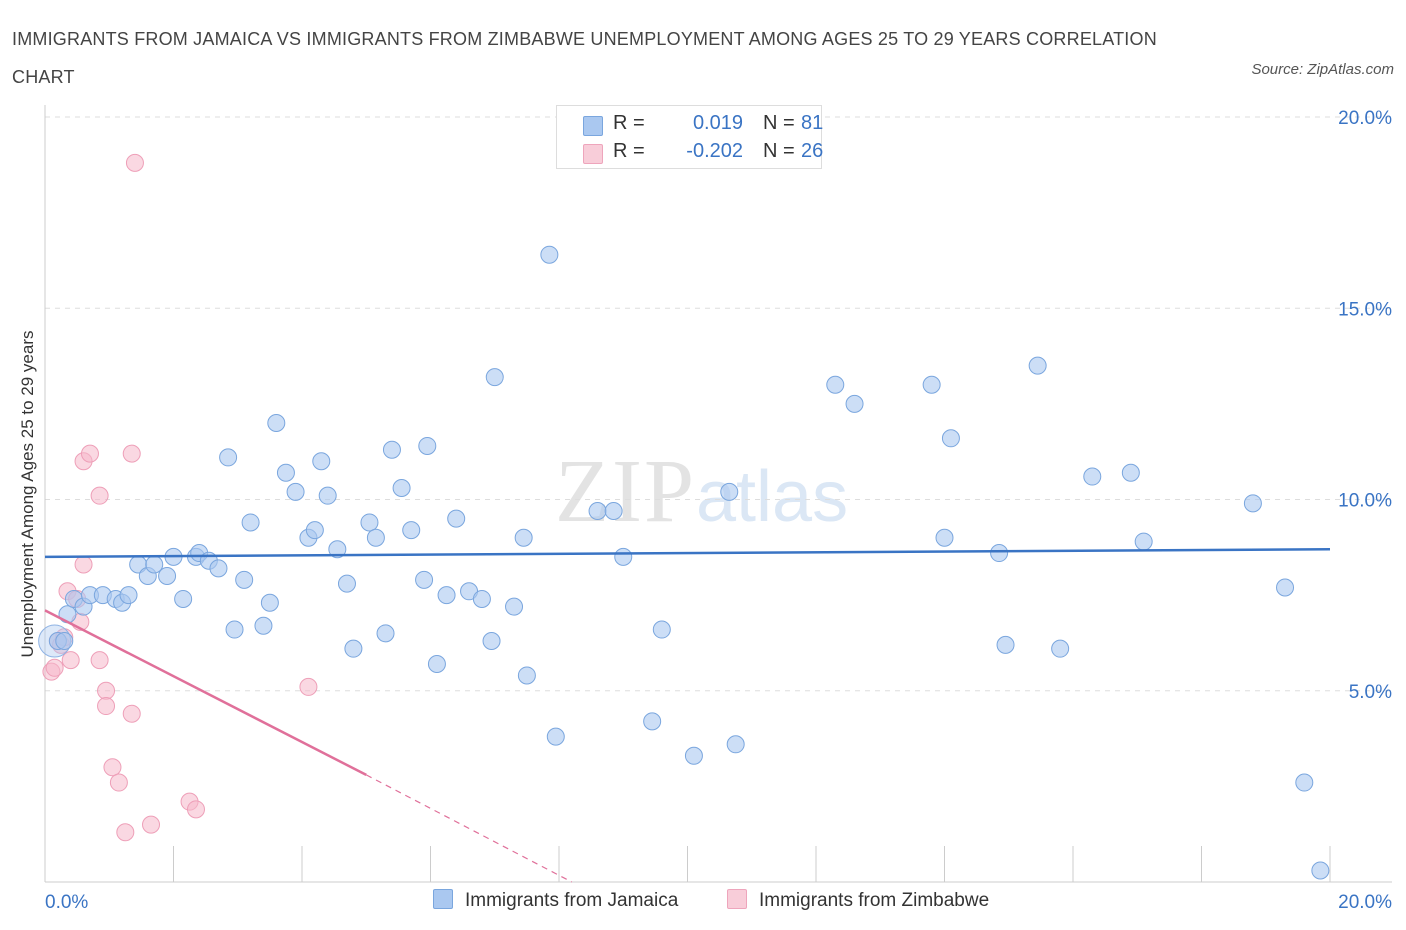  Describe the element at coordinates (205, 693) in the screenshot. I see `zimbabwe-trend-line` at that location.